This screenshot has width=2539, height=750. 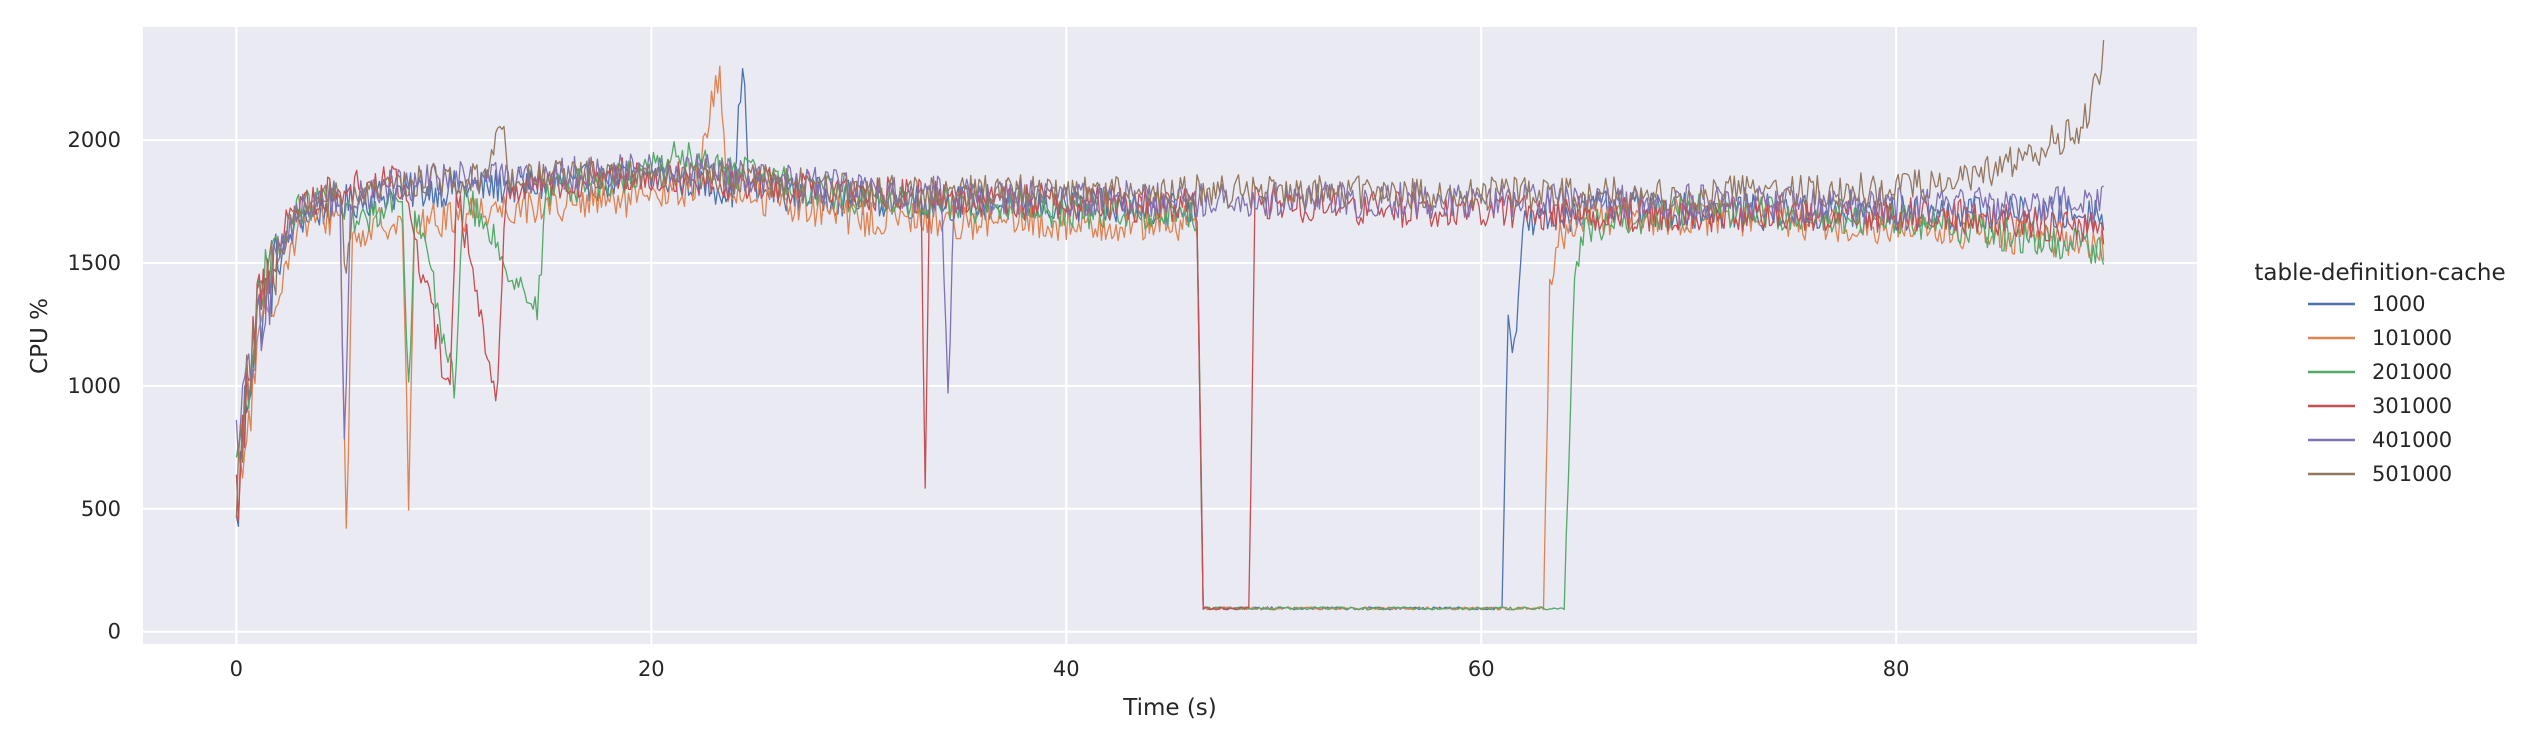 I want to click on y-tick-label: 2000, so click(x=94, y=140).